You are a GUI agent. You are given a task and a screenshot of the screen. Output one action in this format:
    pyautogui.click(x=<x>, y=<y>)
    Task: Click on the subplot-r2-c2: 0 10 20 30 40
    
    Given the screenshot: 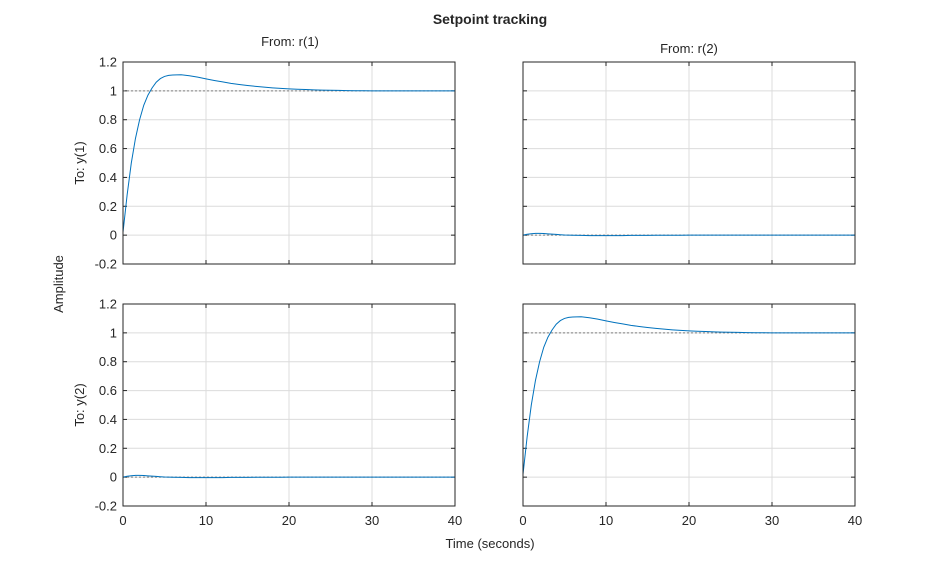 What is the action you would take?
    pyautogui.click(x=690, y=415)
    